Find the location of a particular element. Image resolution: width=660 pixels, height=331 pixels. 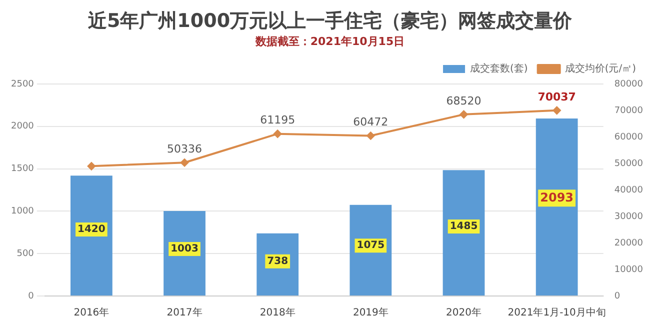

y2-tick-label: 70000 is located at coordinates (629, 111).